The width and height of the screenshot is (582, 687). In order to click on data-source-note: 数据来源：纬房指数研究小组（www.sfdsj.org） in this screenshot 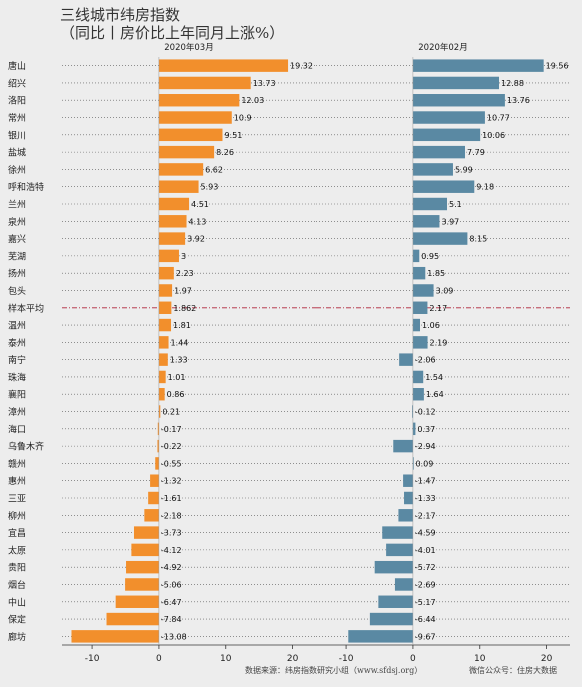, I will do `click(334, 670)`.